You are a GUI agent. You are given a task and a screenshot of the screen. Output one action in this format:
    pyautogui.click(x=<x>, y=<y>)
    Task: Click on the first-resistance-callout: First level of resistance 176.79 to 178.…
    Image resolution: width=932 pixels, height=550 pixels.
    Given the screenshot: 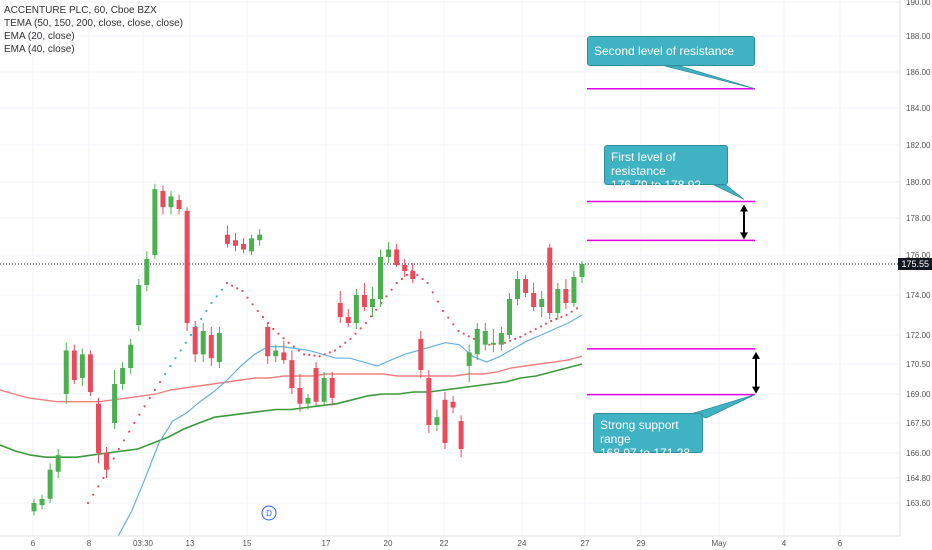 What is the action you would take?
    pyautogui.click(x=666, y=168)
    